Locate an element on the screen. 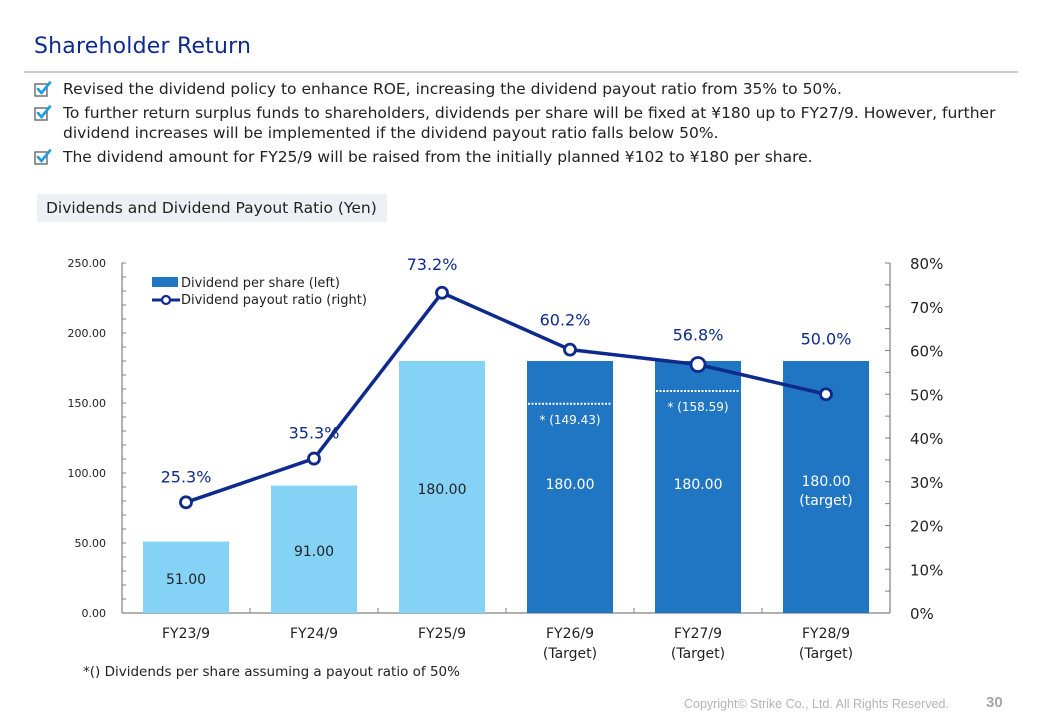 The image size is (1050, 727). page-title: Shareholder Return is located at coordinates (143, 46).